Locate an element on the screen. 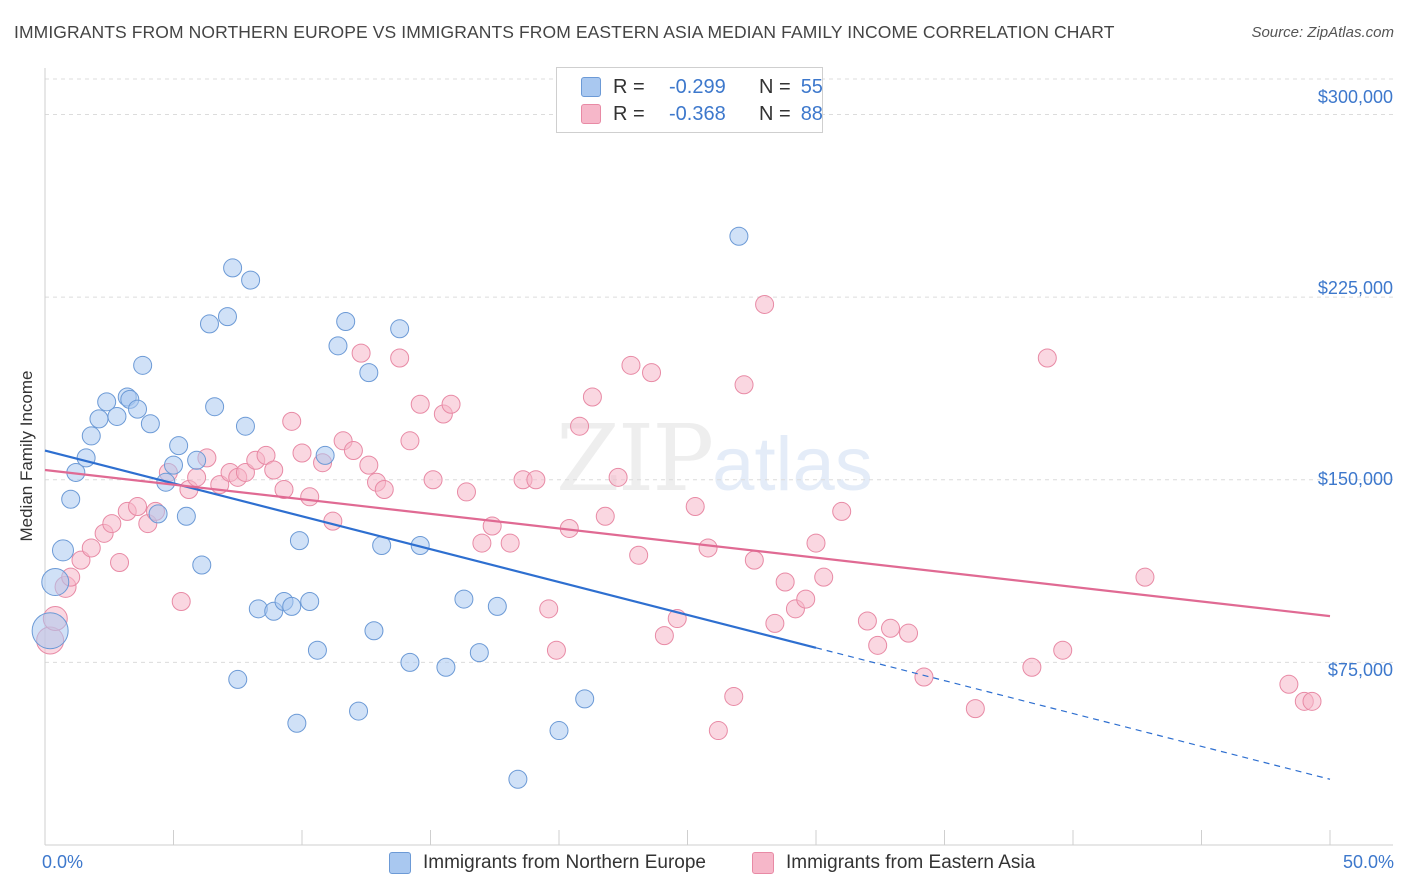  y-tick-label: $300,000 is located at coordinates (1355, 97).